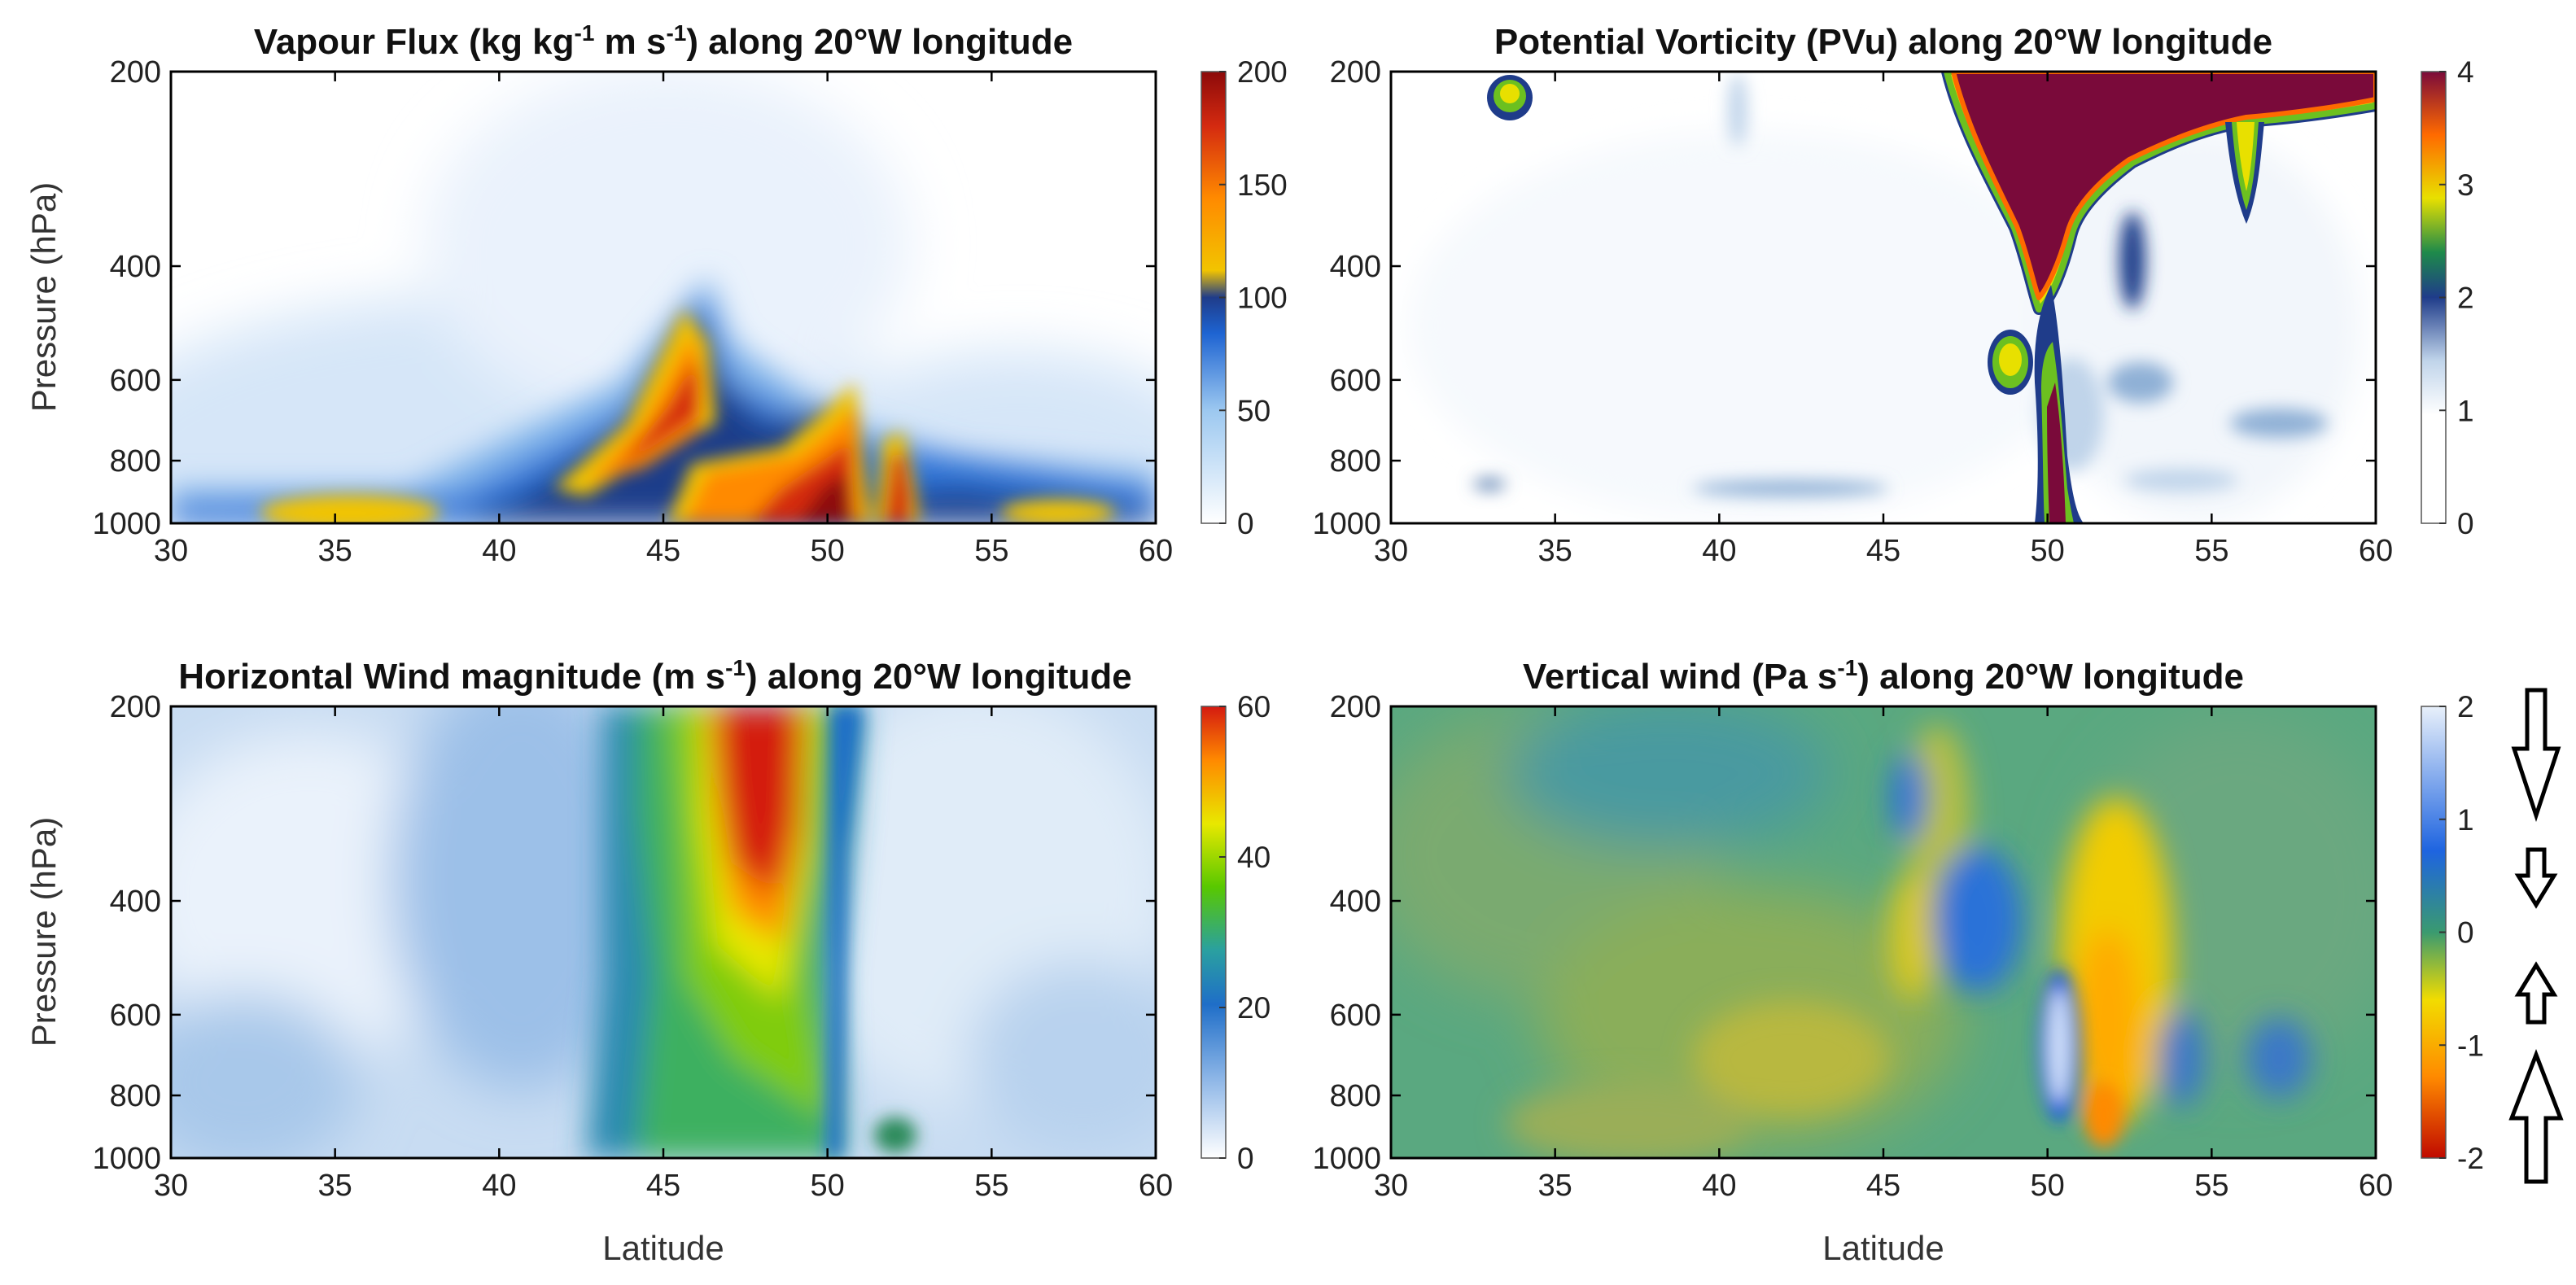 This screenshot has height=1285, width=2576. I want to click on large-up-arrow-icon, so click(2536, 1116).